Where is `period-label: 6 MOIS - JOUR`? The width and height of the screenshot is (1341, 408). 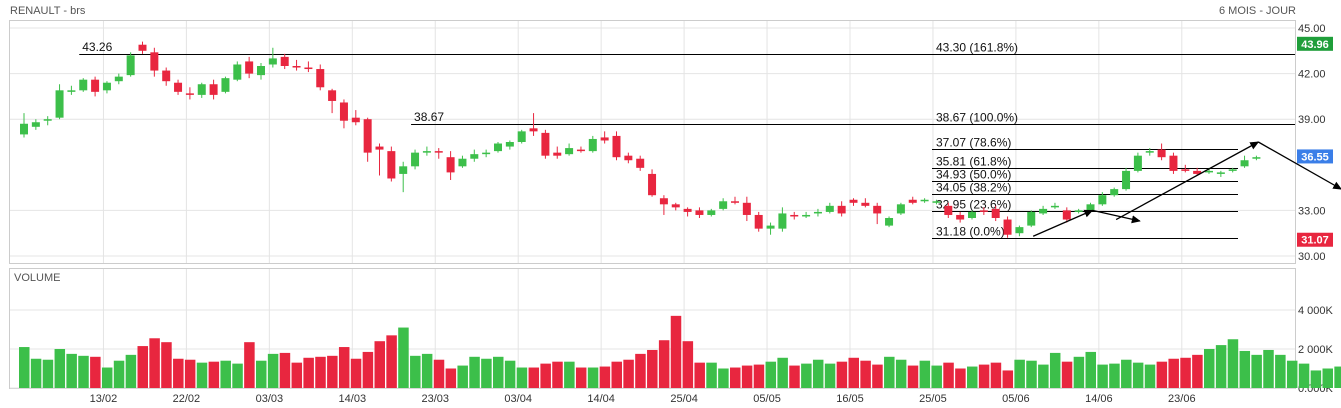 period-label: 6 MOIS - JOUR is located at coordinates (1257, 11).